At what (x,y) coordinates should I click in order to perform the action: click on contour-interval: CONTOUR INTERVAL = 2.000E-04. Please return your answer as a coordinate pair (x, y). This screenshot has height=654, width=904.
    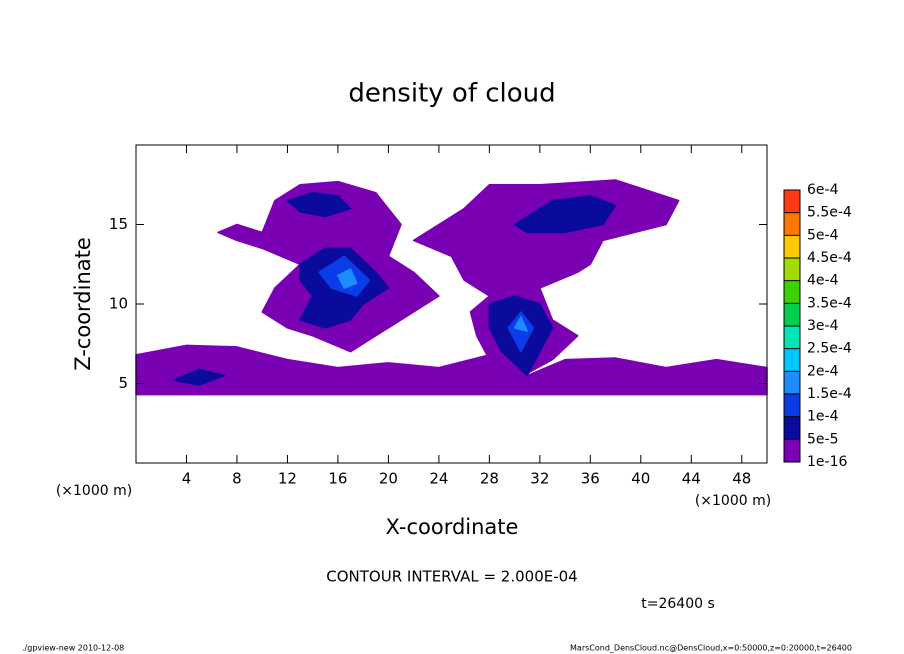
    Looking at the image, I should click on (451, 577).